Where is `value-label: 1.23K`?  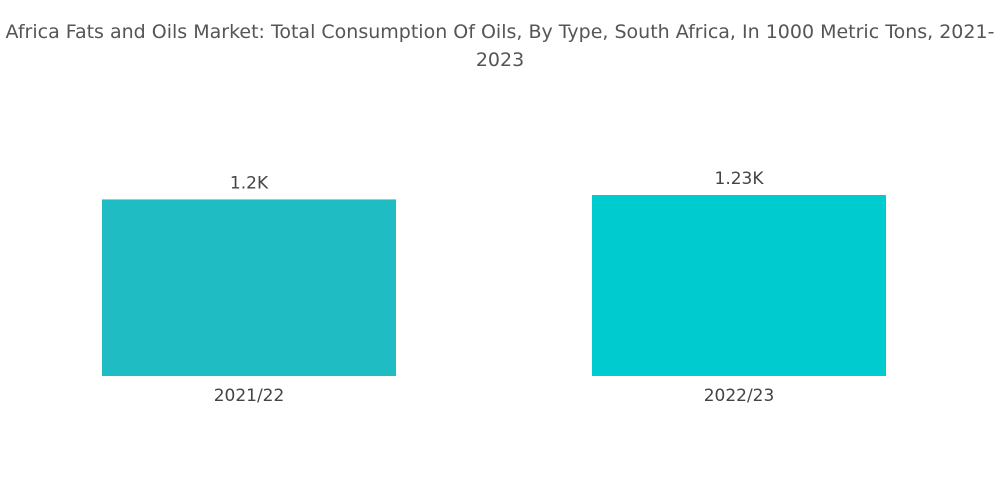 value-label: 1.23K is located at coordinates (740, 179).